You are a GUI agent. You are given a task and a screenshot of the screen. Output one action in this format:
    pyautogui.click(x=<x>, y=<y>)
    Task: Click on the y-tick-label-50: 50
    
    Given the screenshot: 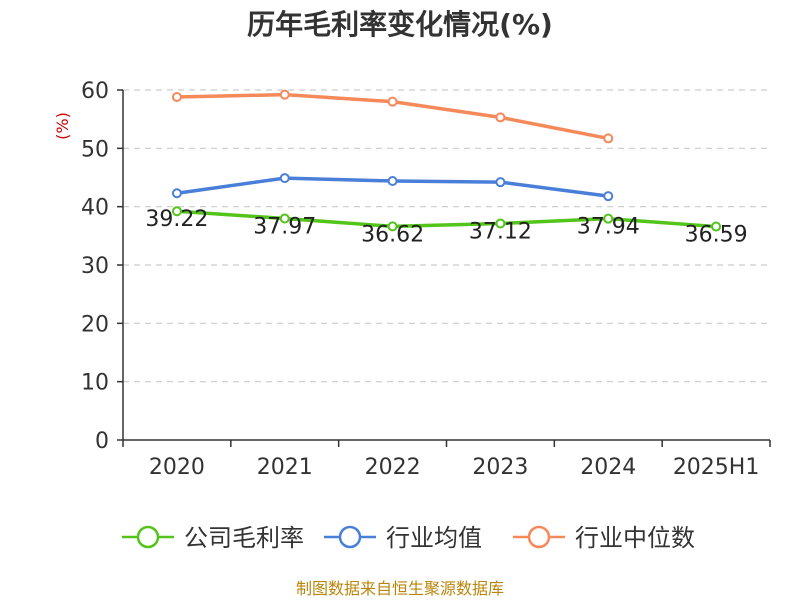 What is the action you would take?
    pyautogui.click(x=95, y=149)
    